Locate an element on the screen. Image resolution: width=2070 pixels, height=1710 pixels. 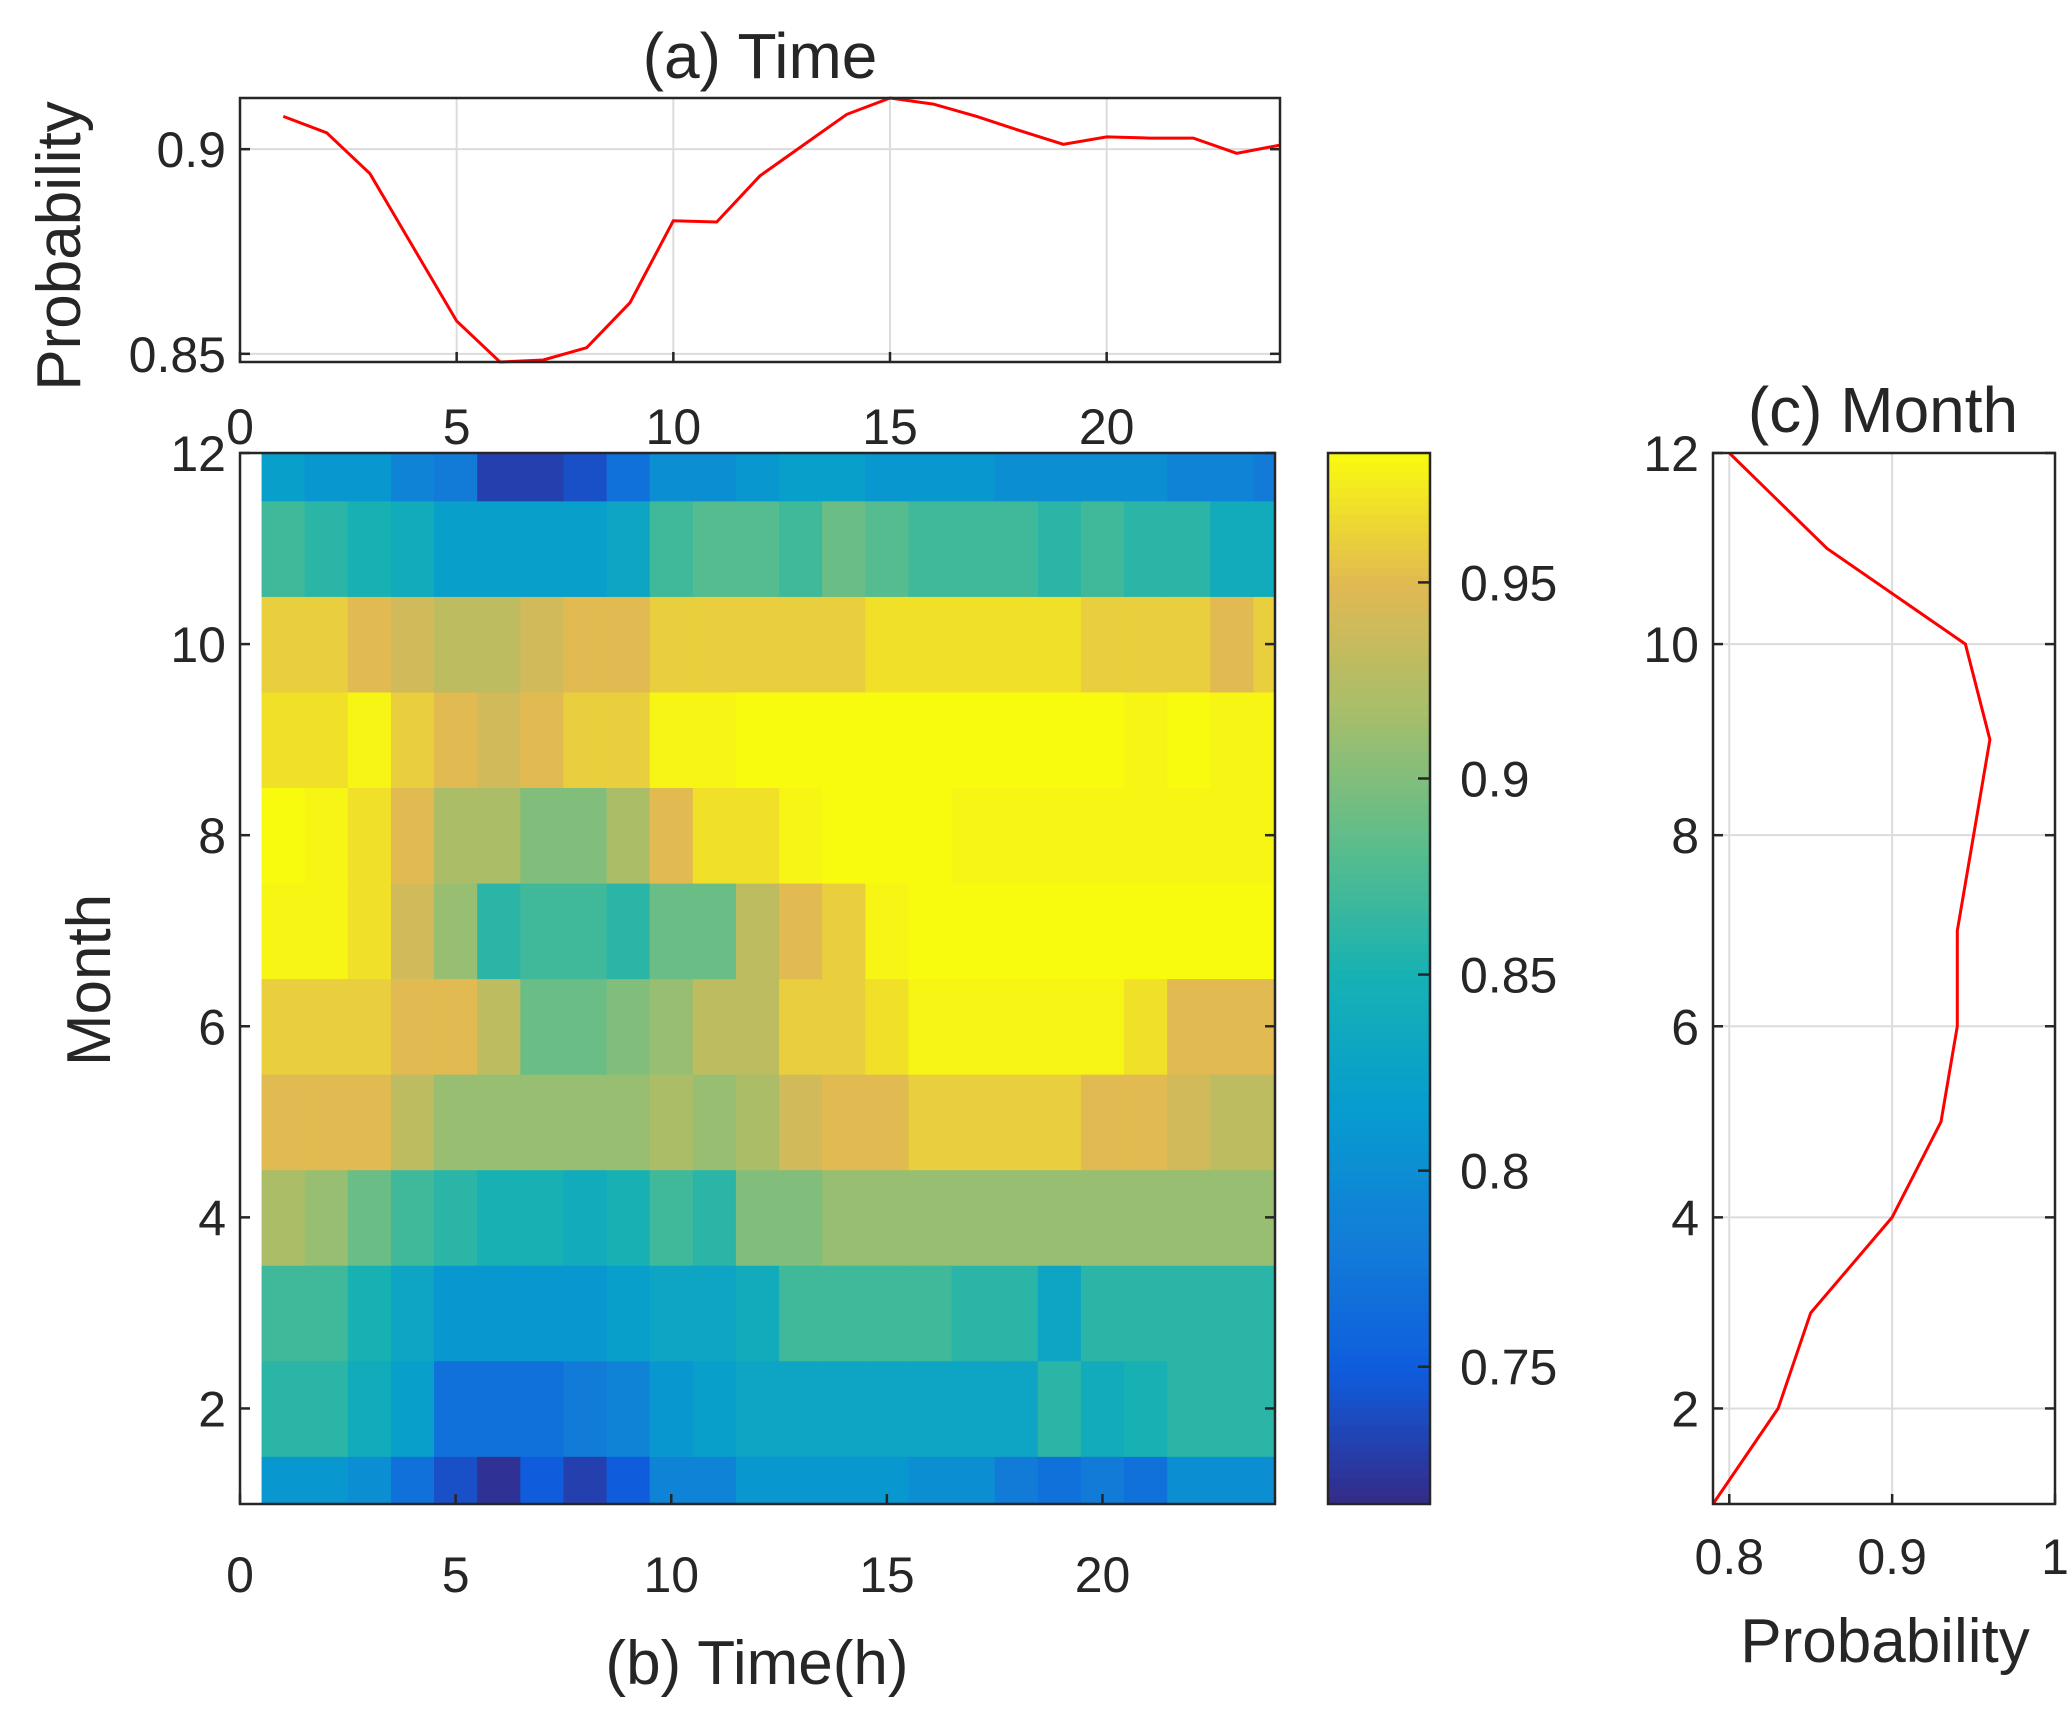
heatmap-cell-m1-h16 is located at coordinates (930, 1480).